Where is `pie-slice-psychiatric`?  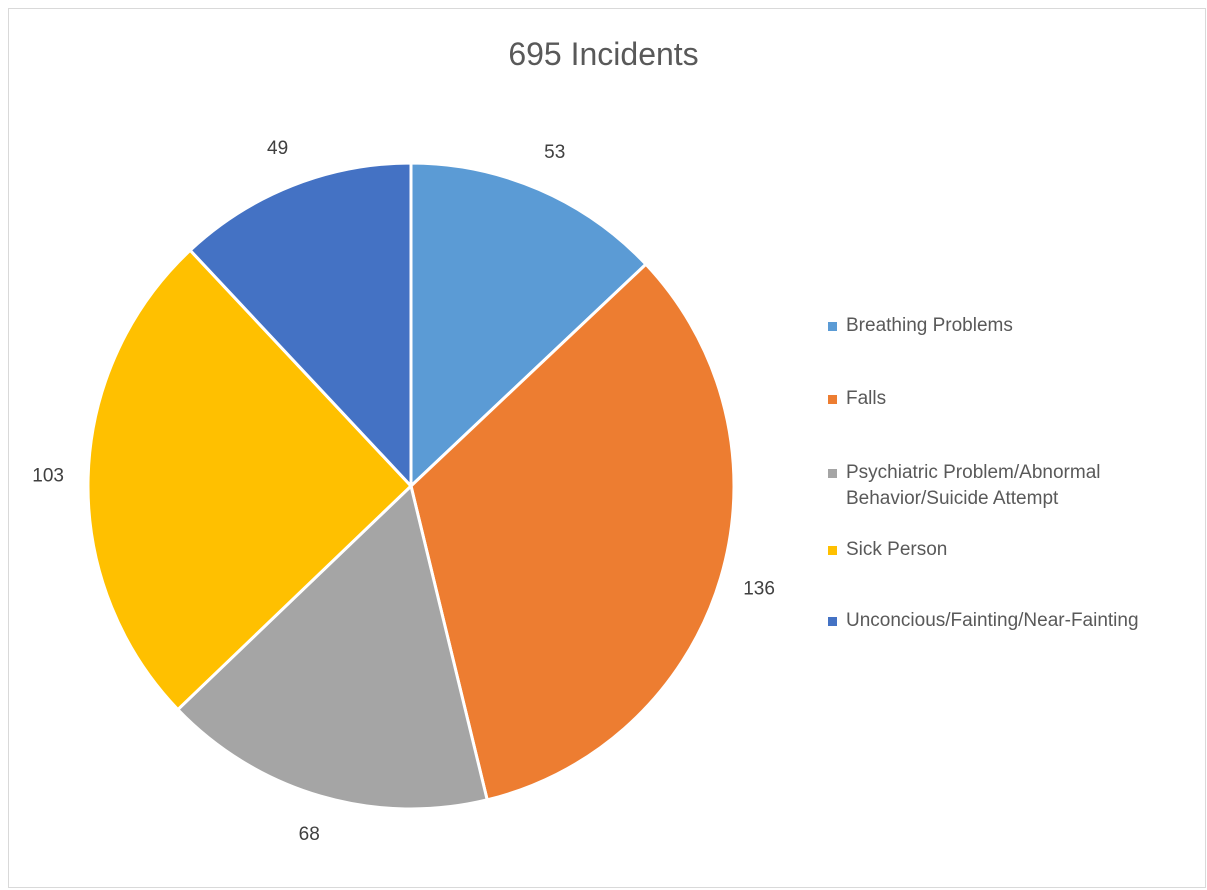
pie-slice-psychiatric is located at coordinates (332, 647).